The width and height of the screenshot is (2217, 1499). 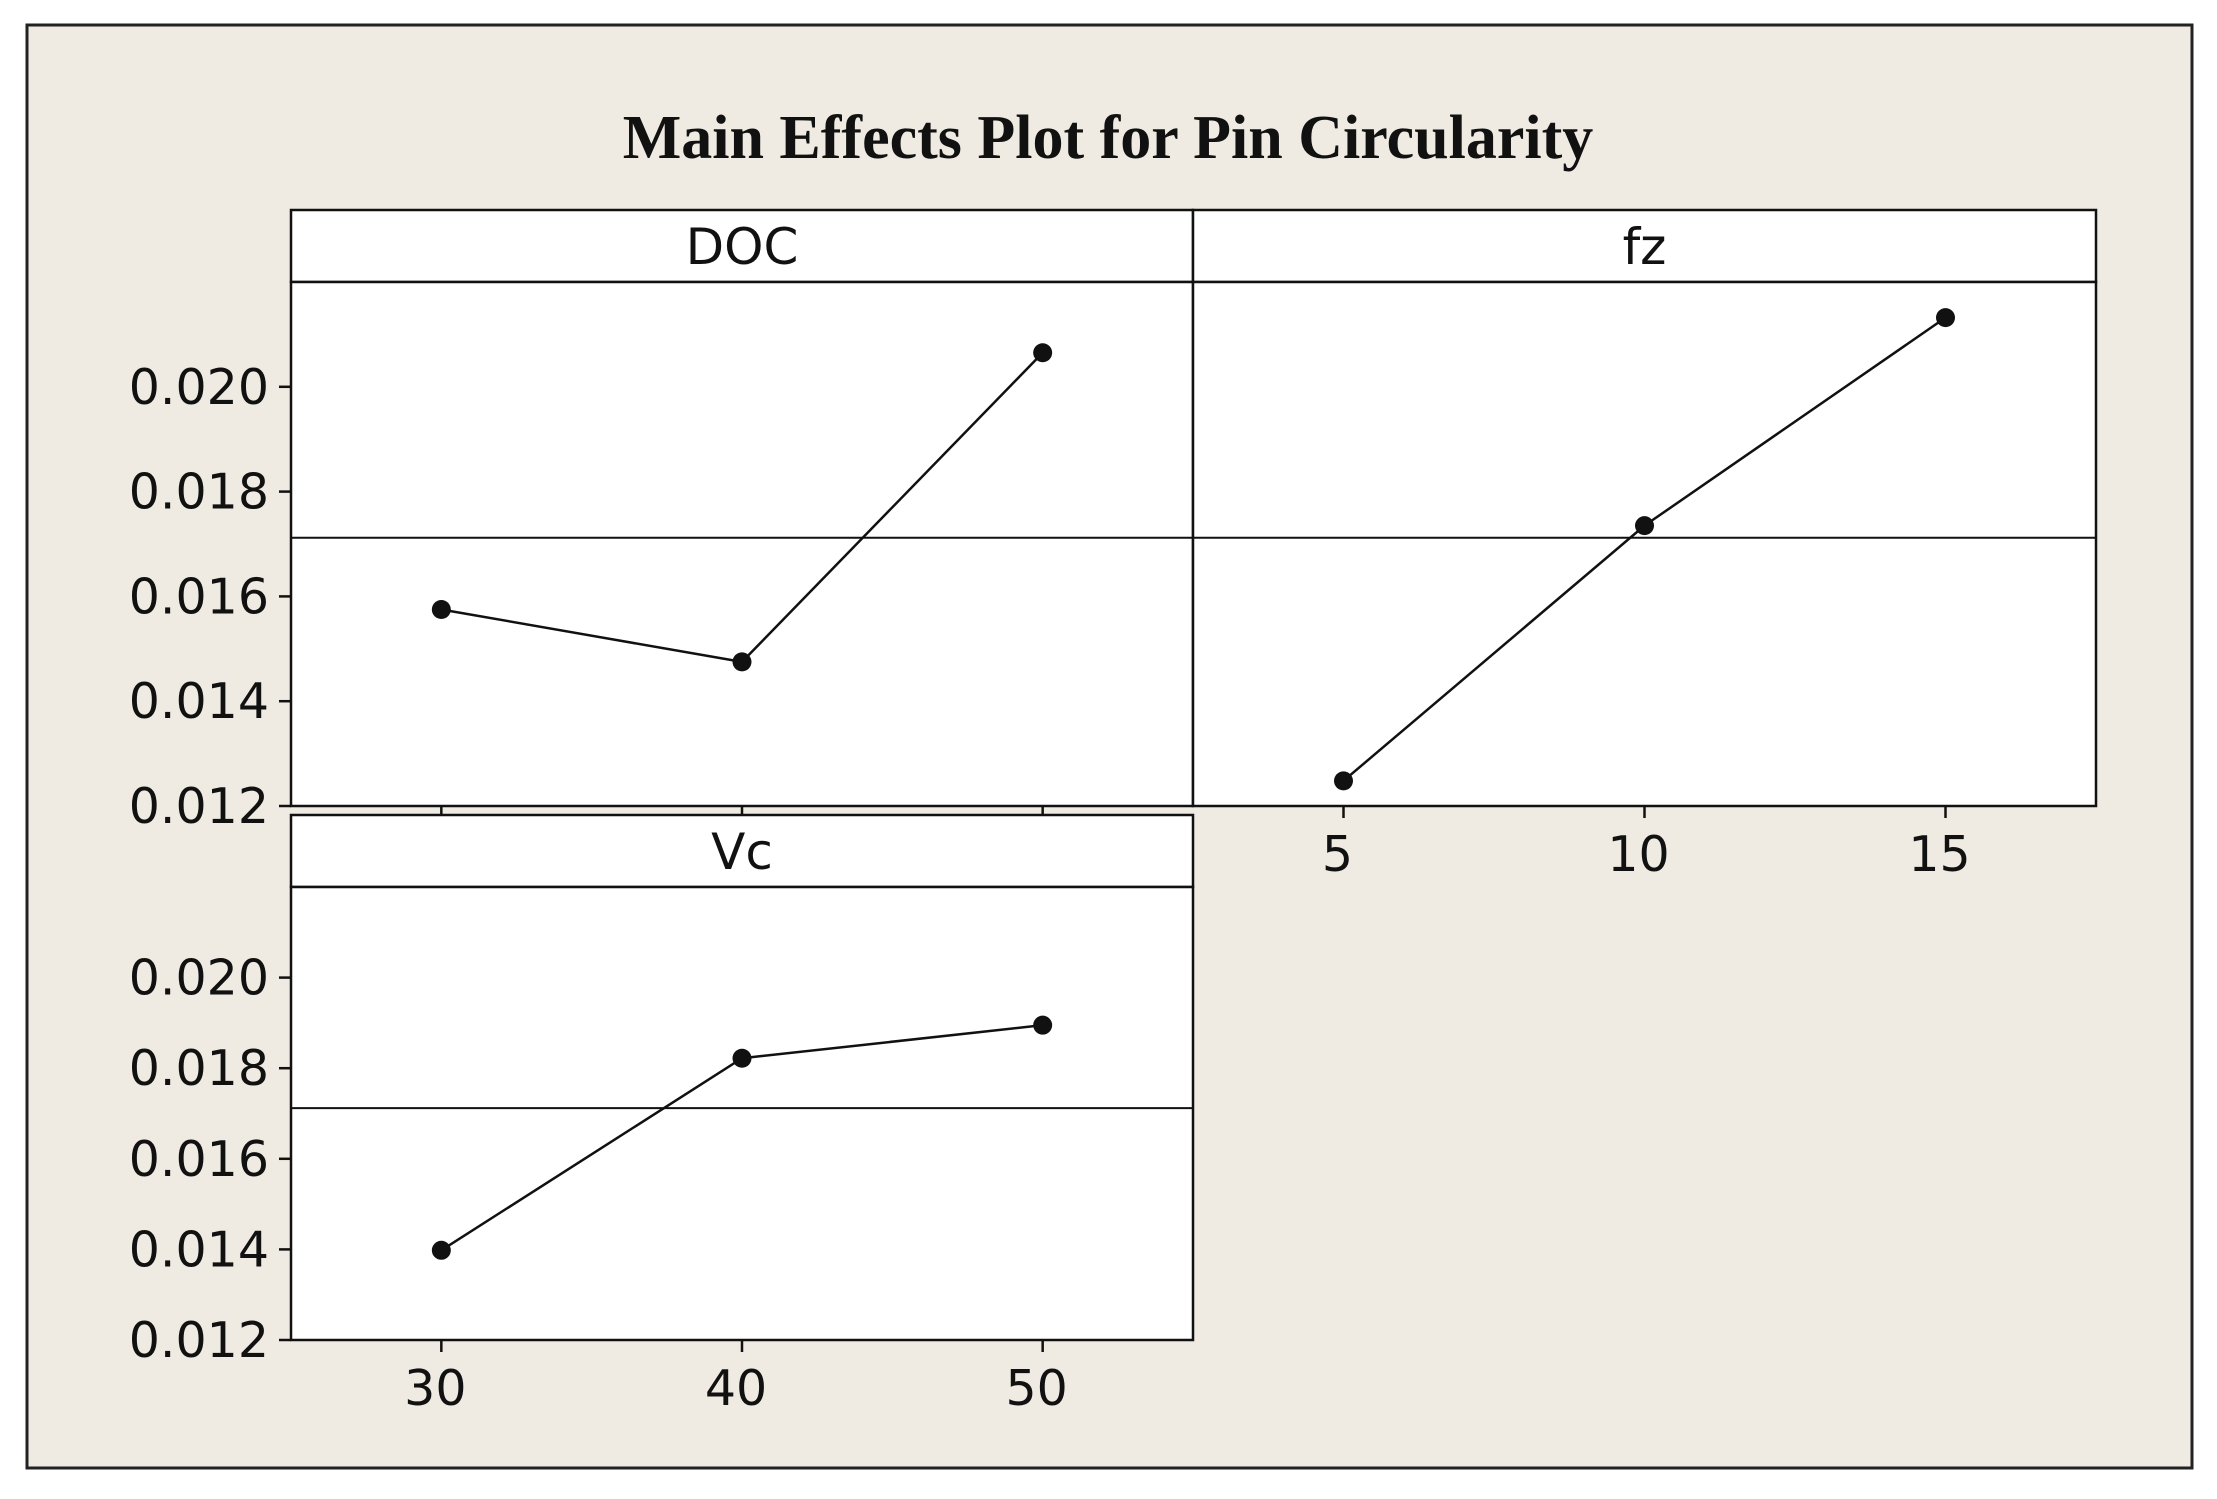 What do you see at coordinates (1939, 854) in the screenshot?
I see `x-tick-label: 15` at bounding box center [1939, 854].